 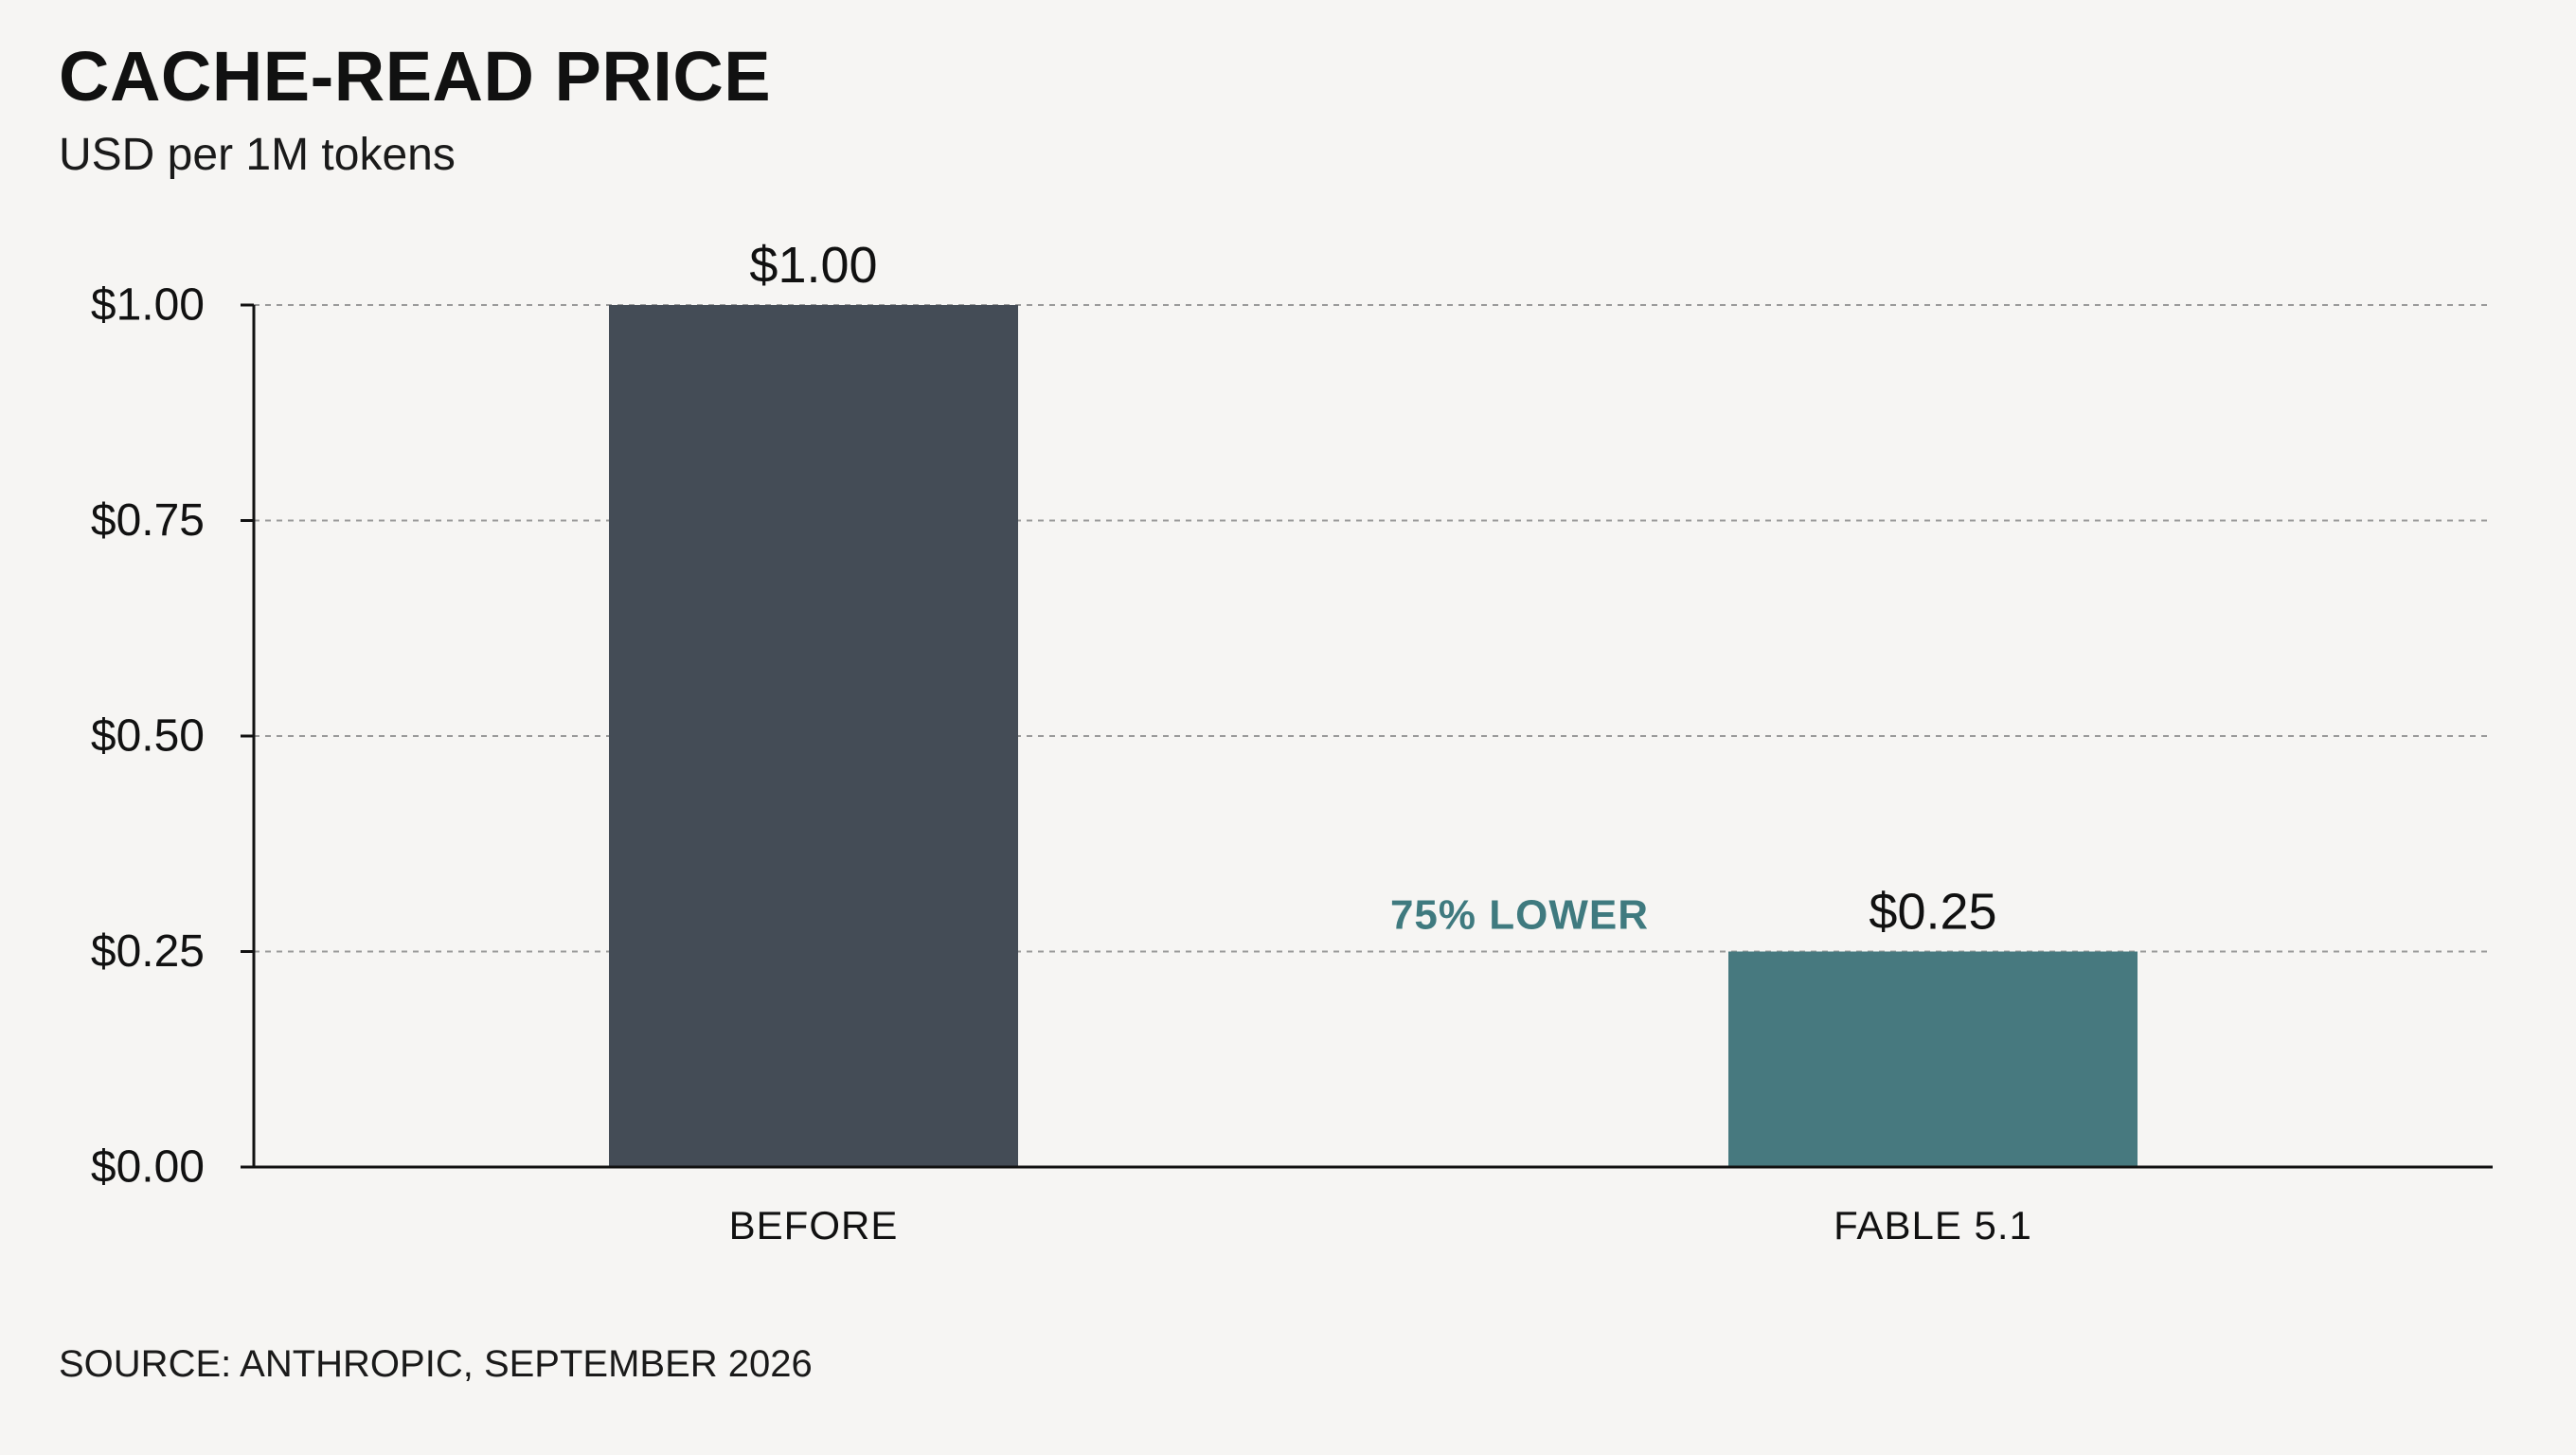 I want to click on y-tick-label: $0.25, so click(x=148, y=952).